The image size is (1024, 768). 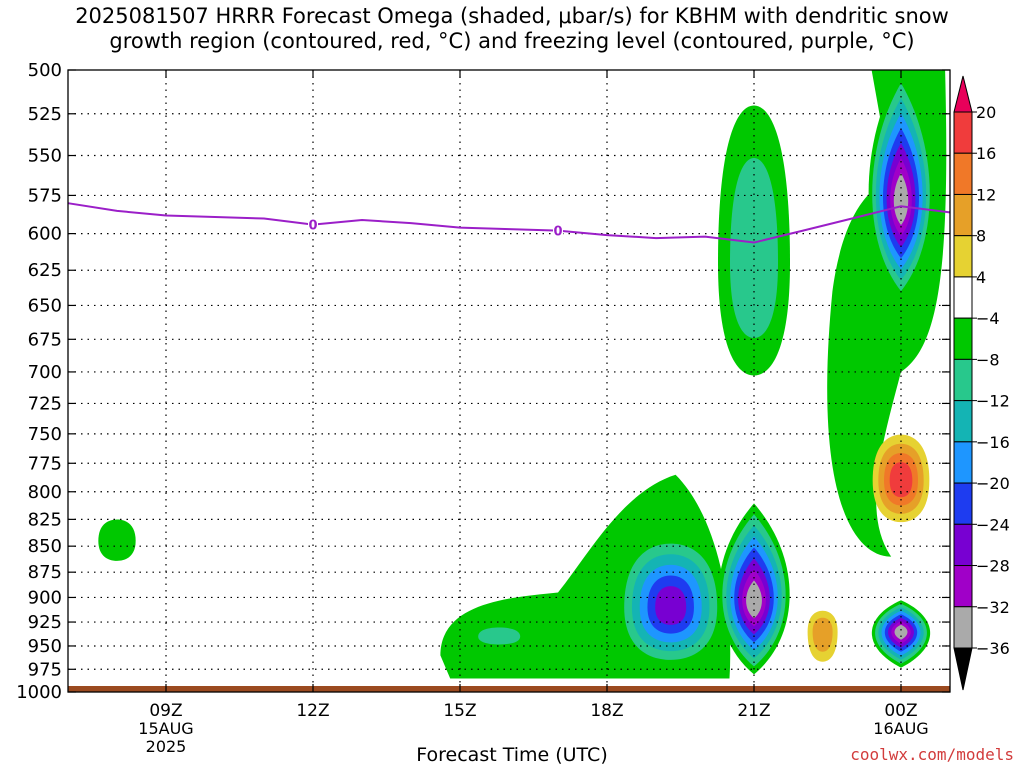 What do you see at coordinates (45, 622) in the screenshot?
I see `y-tick-label: 925` at bounding box center [45, 622].